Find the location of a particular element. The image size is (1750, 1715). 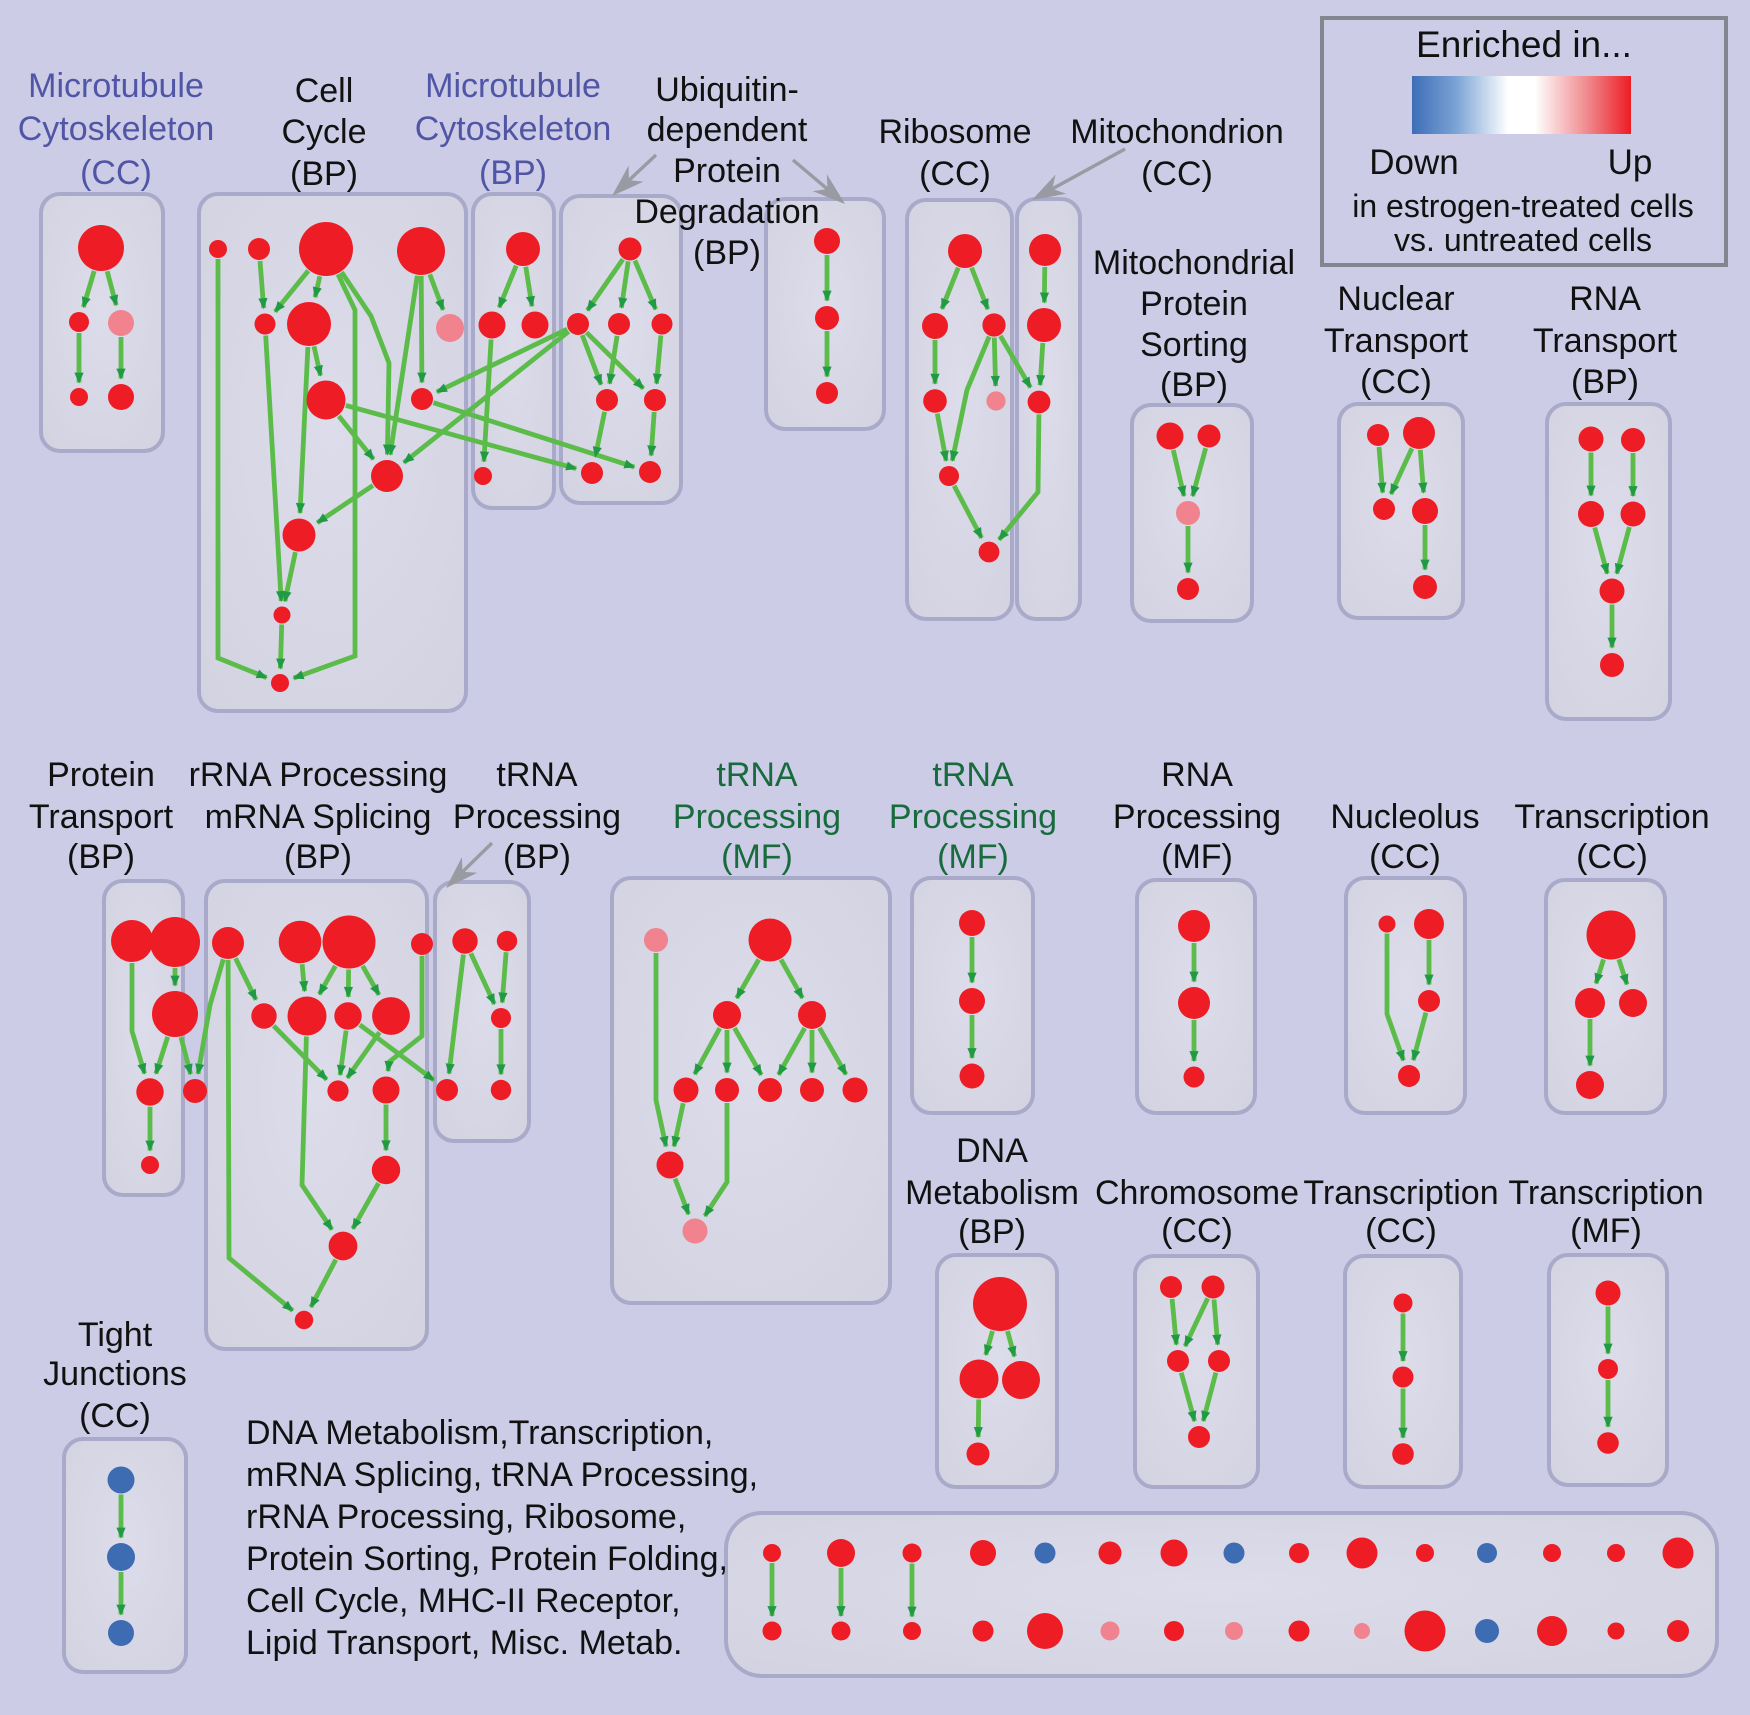

svg-text: Ubiquitin- is located at coordinates (727, 90).